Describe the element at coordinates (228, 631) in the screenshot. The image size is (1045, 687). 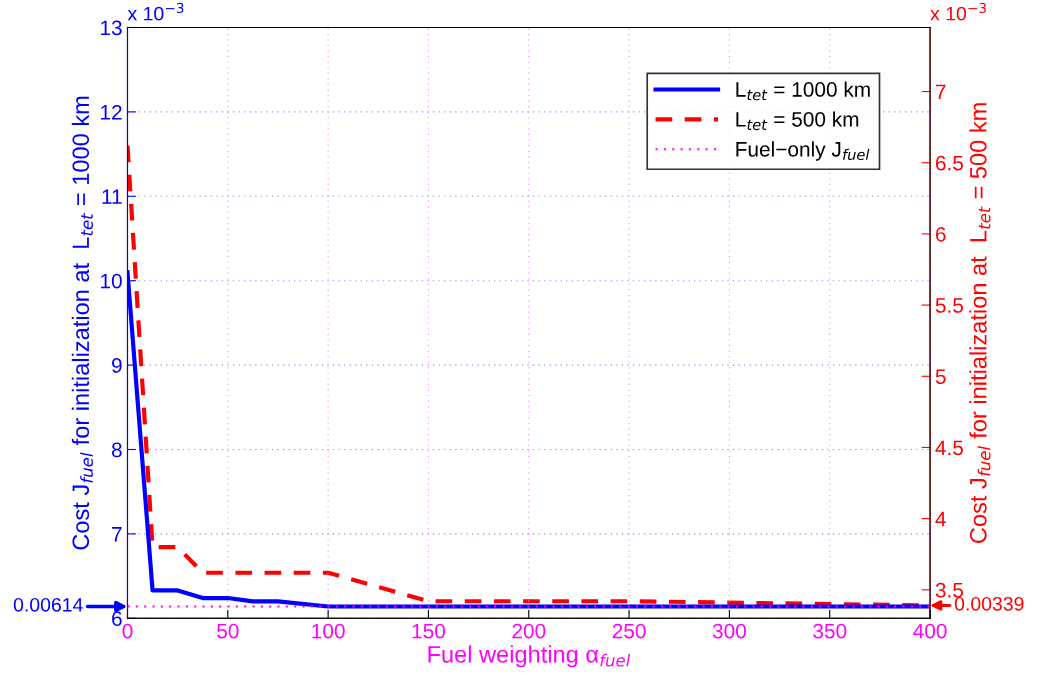
I see `x-tick-label: 50` at that location.